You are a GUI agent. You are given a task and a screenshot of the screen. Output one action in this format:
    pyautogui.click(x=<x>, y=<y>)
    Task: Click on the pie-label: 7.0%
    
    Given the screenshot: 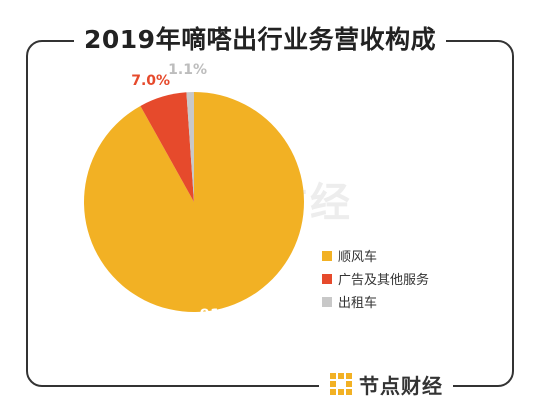 What is the action you would take?
    pyautogui.click(x=150, y=81)
    